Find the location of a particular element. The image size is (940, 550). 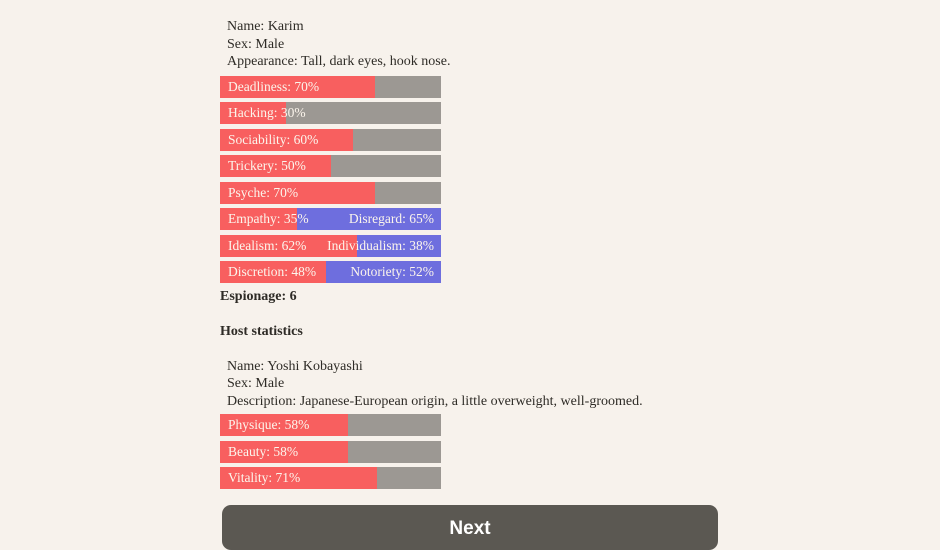

opposed-stat-right-label: Individualism: 38% is located at coordinates (380, 245).